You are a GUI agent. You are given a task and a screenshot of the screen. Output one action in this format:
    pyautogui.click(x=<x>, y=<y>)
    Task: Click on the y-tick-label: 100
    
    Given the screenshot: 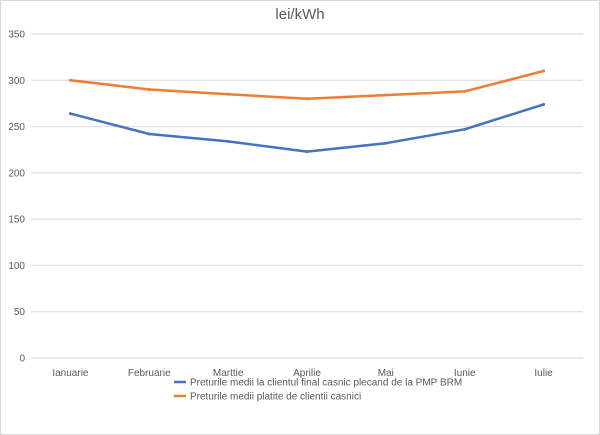 What is the action you would take?
    pyautogui.click(x=16, y=266)
    